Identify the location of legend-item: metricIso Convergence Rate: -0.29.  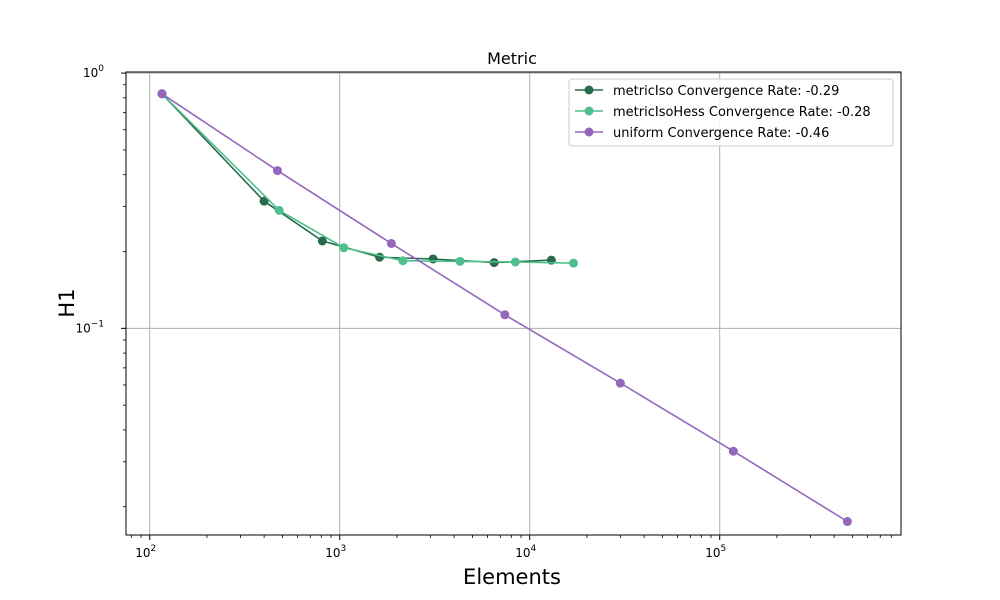
(707, 91).